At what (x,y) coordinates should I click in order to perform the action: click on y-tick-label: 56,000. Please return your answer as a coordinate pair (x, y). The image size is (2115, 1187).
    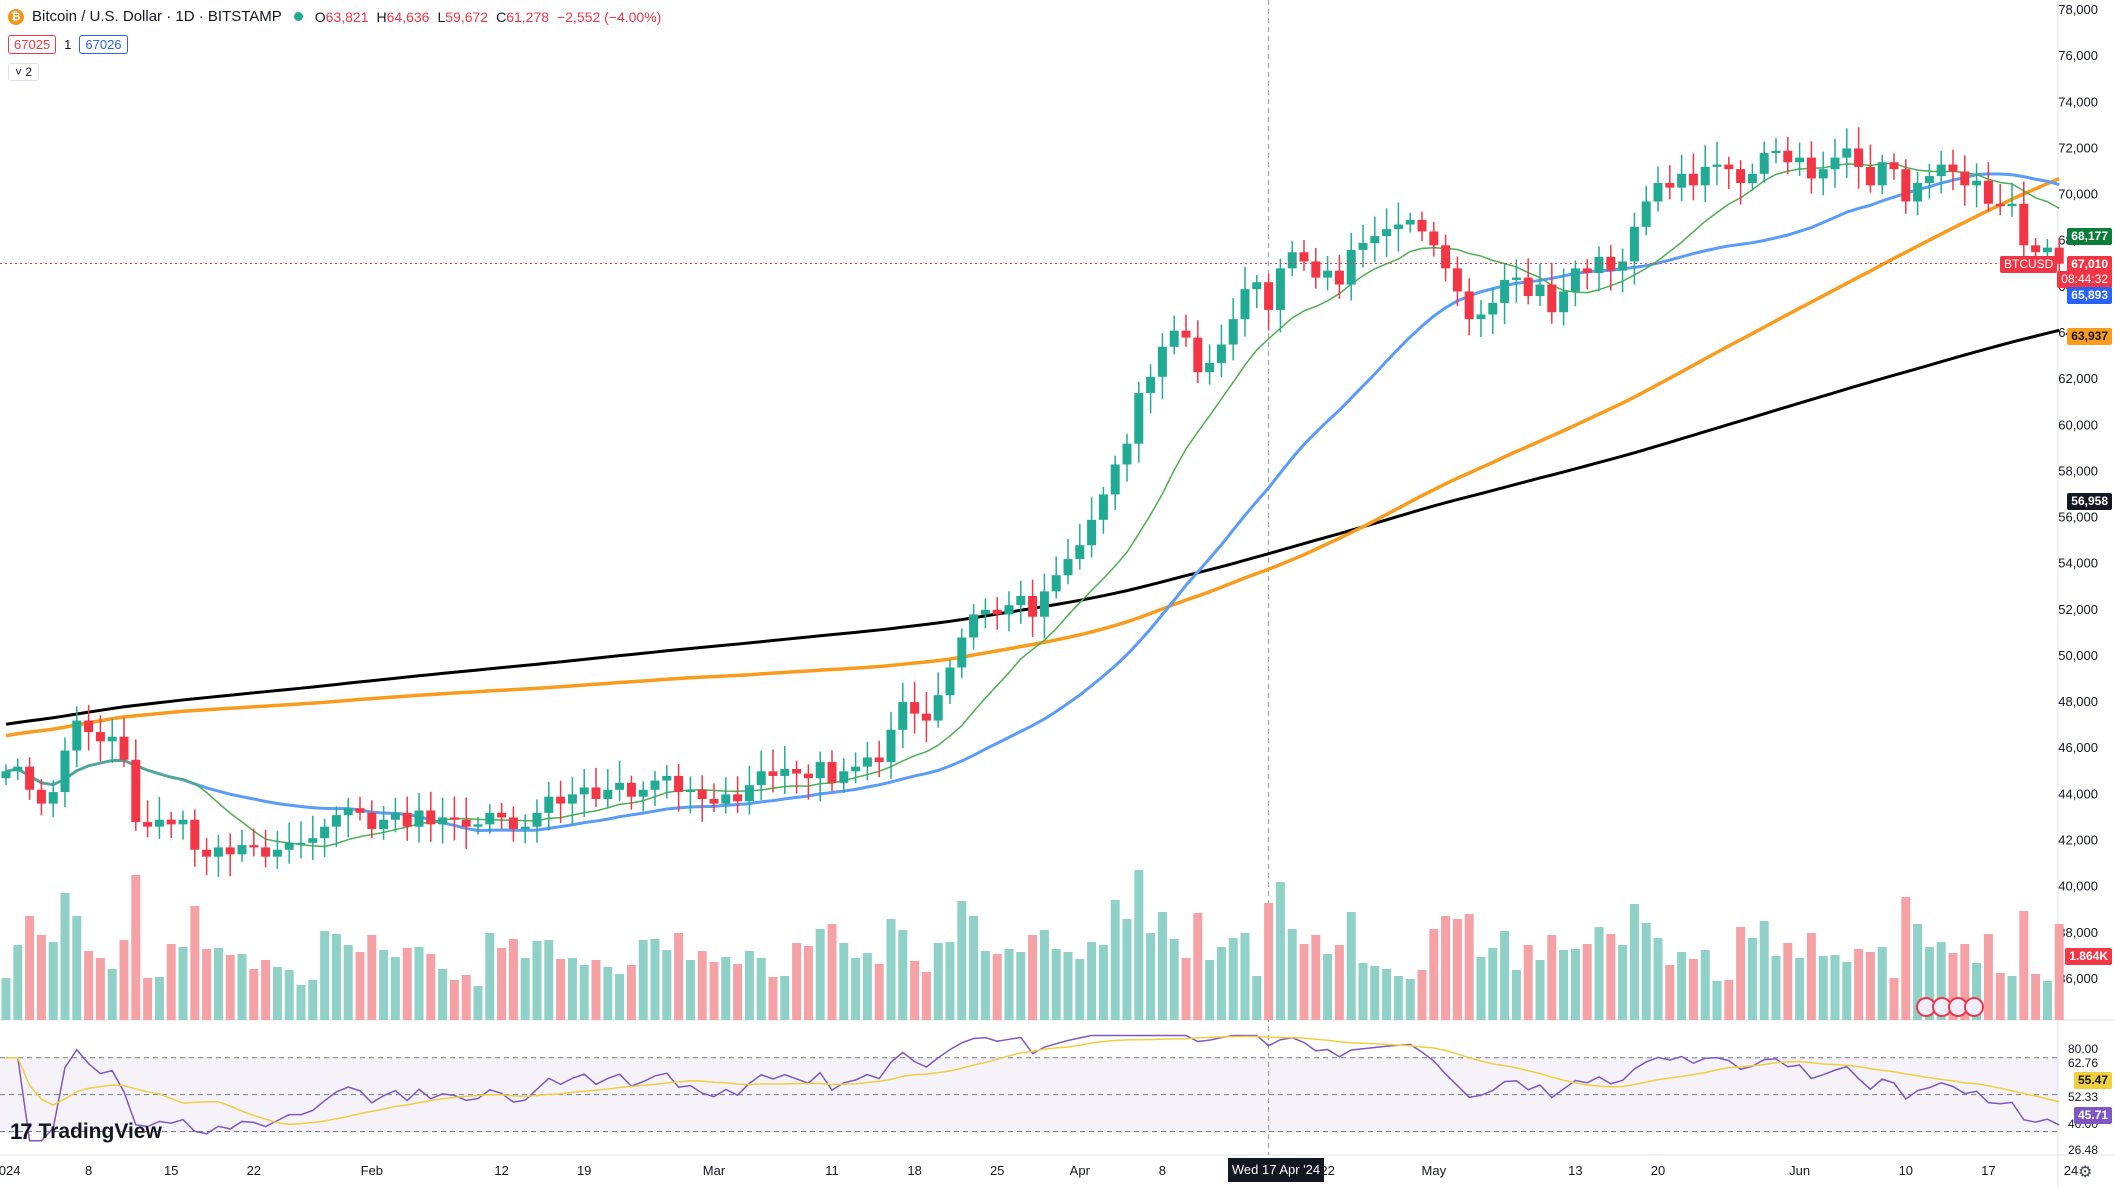
    Looking at the image, I should click on (2078, 517).